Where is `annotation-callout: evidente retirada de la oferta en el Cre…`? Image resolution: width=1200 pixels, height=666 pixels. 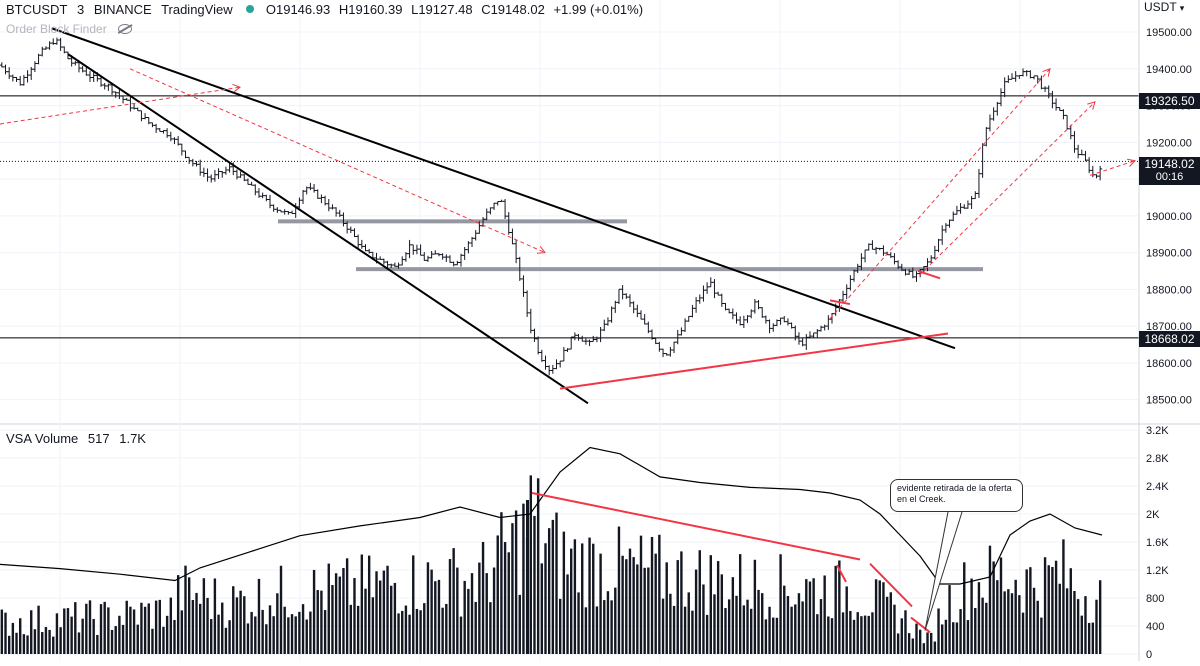
annotation-callout: evidente retirada de la oferta en el Cre… is located at coordinates (956, 495).